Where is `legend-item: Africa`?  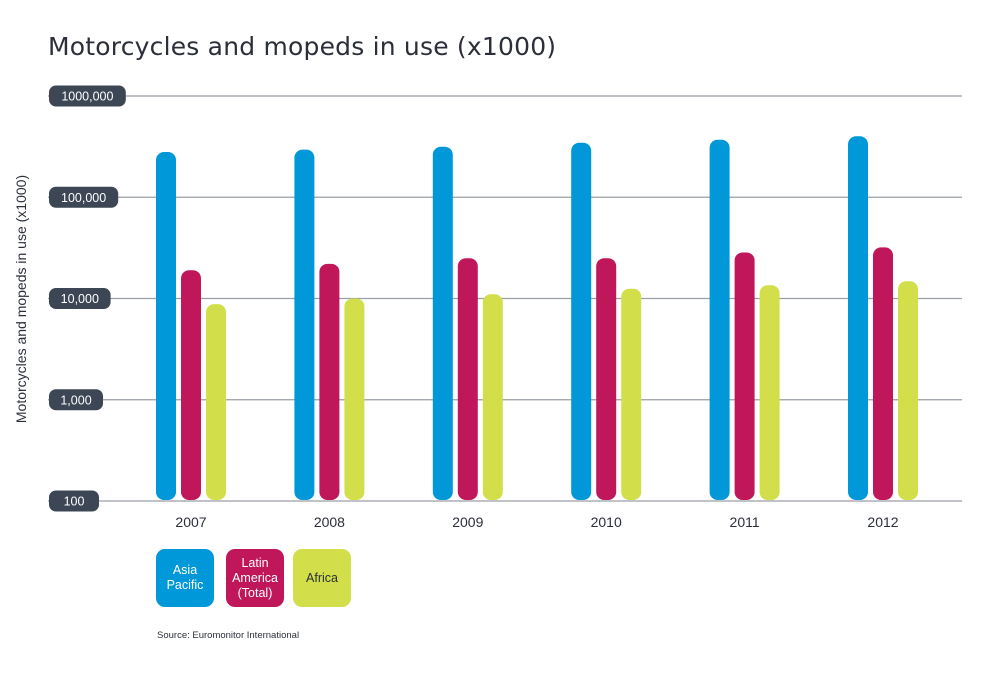
legend-item: Africa is located at coordinates (322, 578).